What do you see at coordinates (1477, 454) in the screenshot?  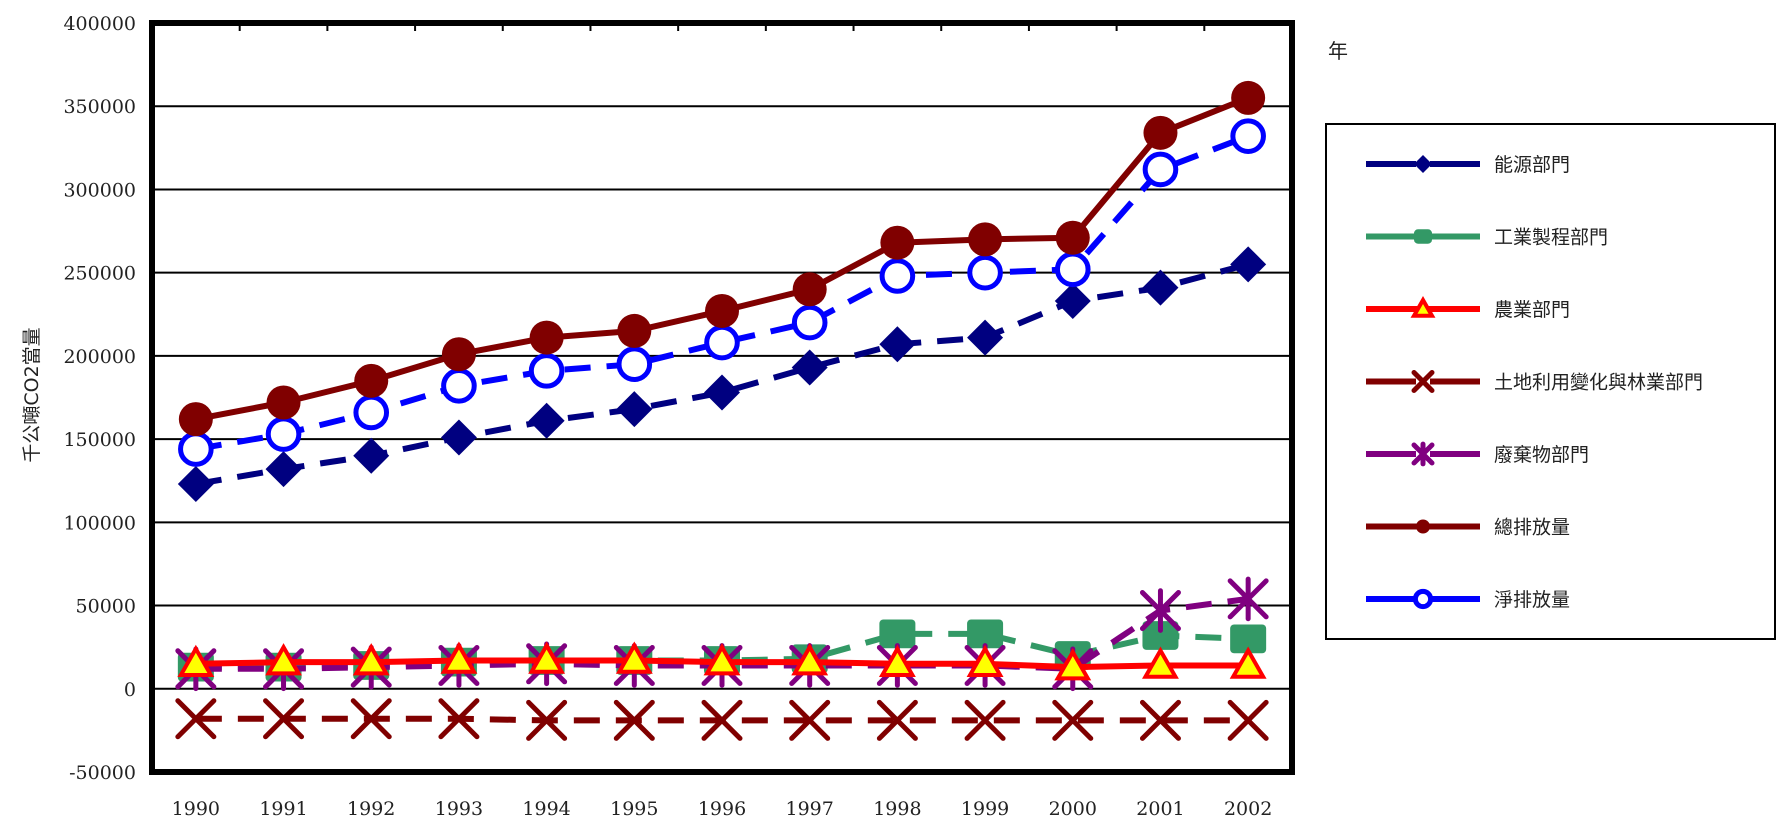 I see `legend-item: 廢棄物部門` at bounding box center [1477, 454].